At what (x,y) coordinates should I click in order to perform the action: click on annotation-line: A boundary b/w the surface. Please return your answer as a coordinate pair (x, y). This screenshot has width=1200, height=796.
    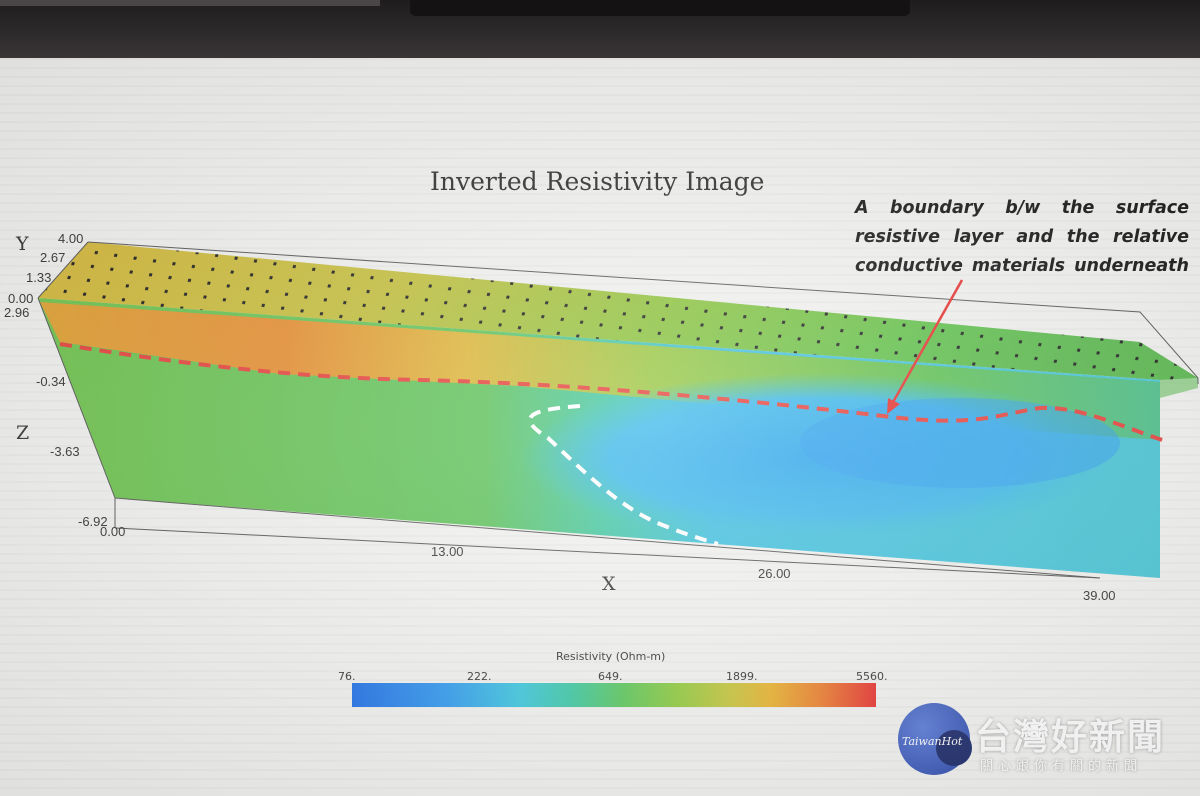
    Looking at the image, I should click on (1022, 208).